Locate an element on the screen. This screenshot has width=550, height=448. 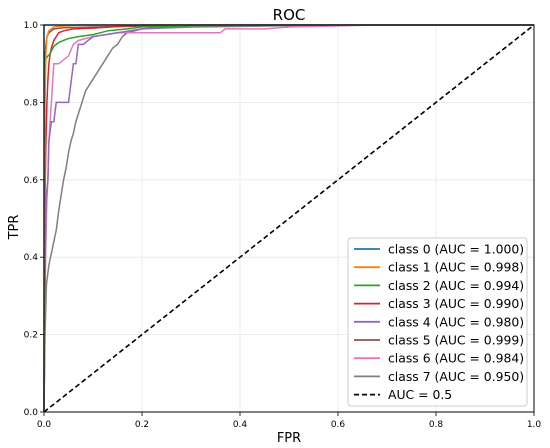
y-tick-label: 0.4 is located at coordinates (31, 258).